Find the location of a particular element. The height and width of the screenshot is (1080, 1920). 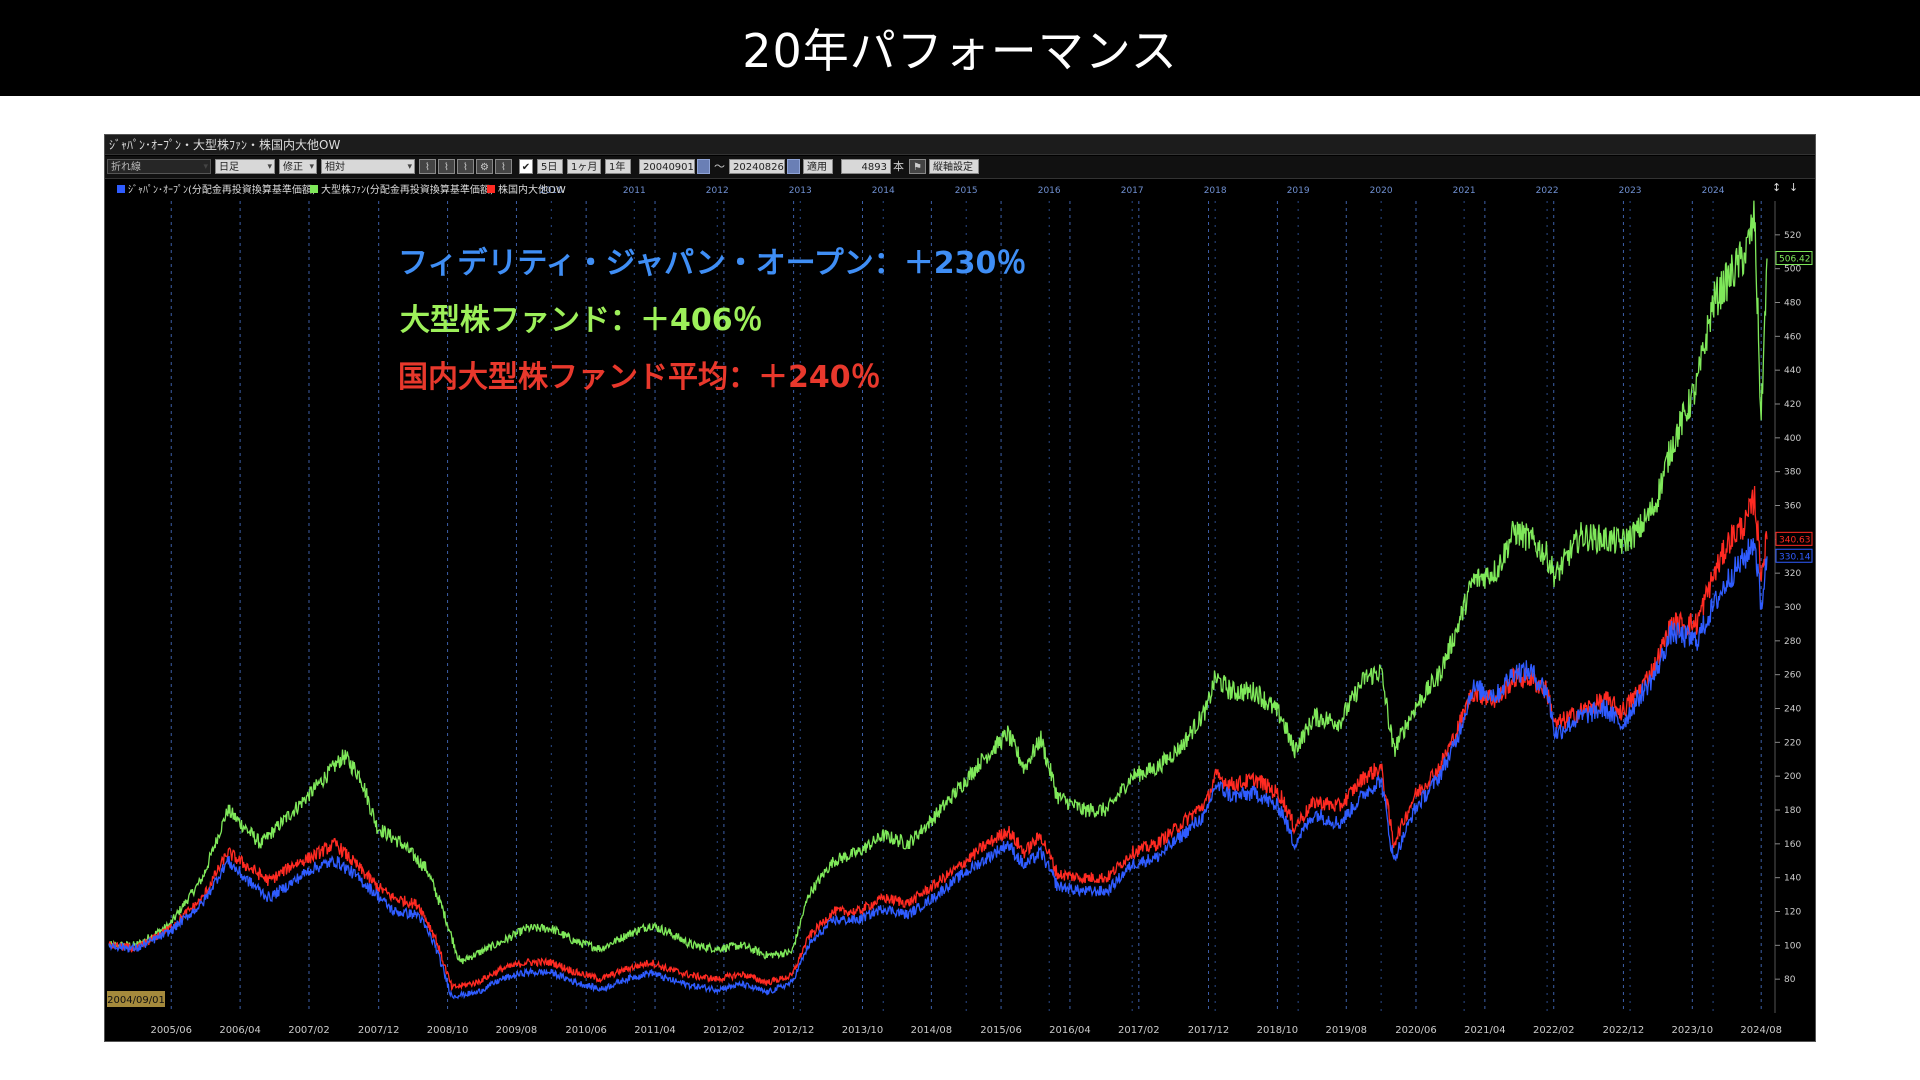

end-calendar-icon is located at coordinates (793, 166).